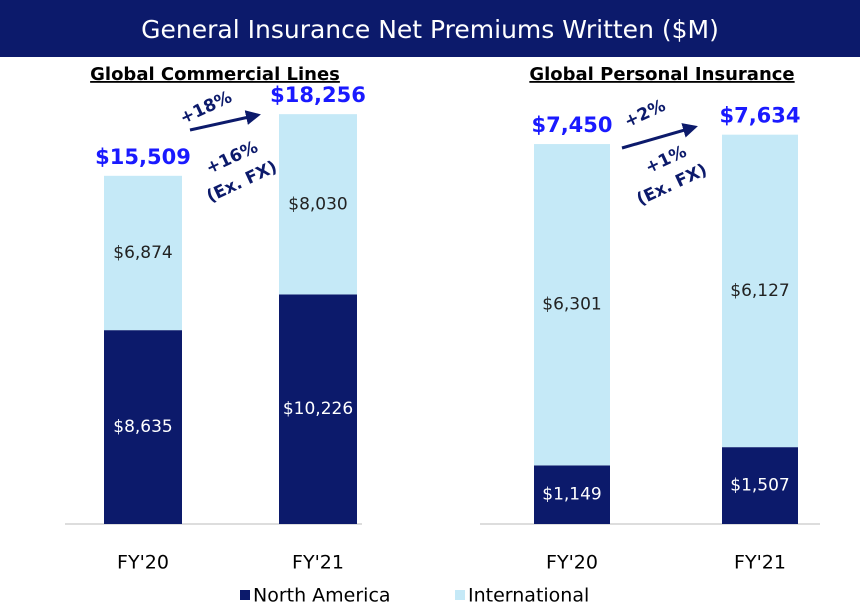  What do you see at coordinates (661, 74) in the screenshot?
I see `panel-title: Global Personal Insurance` at bounding box center [661, 74].